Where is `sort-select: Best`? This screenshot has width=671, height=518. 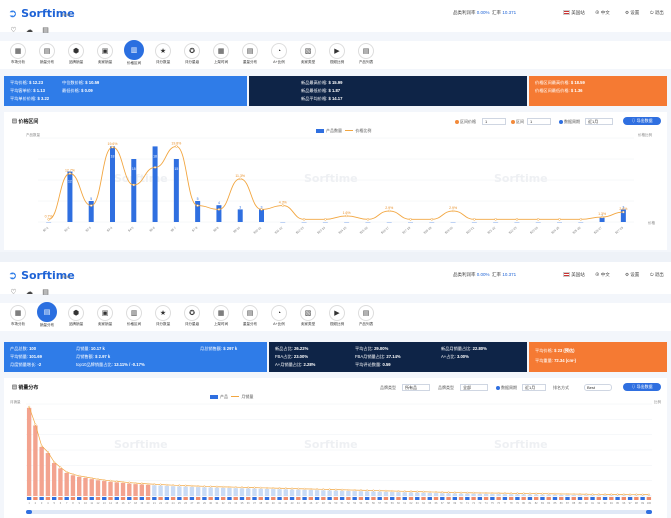 sort-select: Best is located at coordinates (598, 387).